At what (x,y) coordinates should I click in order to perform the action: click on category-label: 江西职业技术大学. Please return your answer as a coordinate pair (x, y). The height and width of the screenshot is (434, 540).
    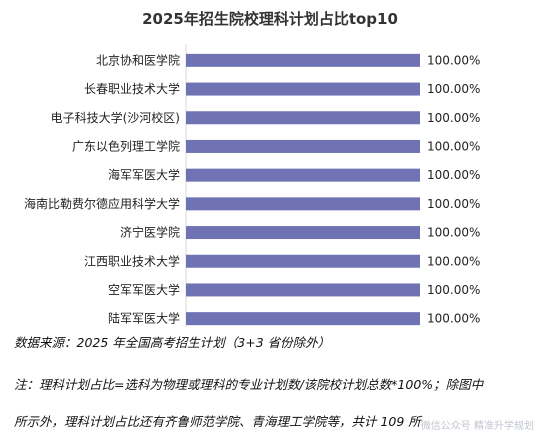
    Looking at the image, I should click on (132, 260).